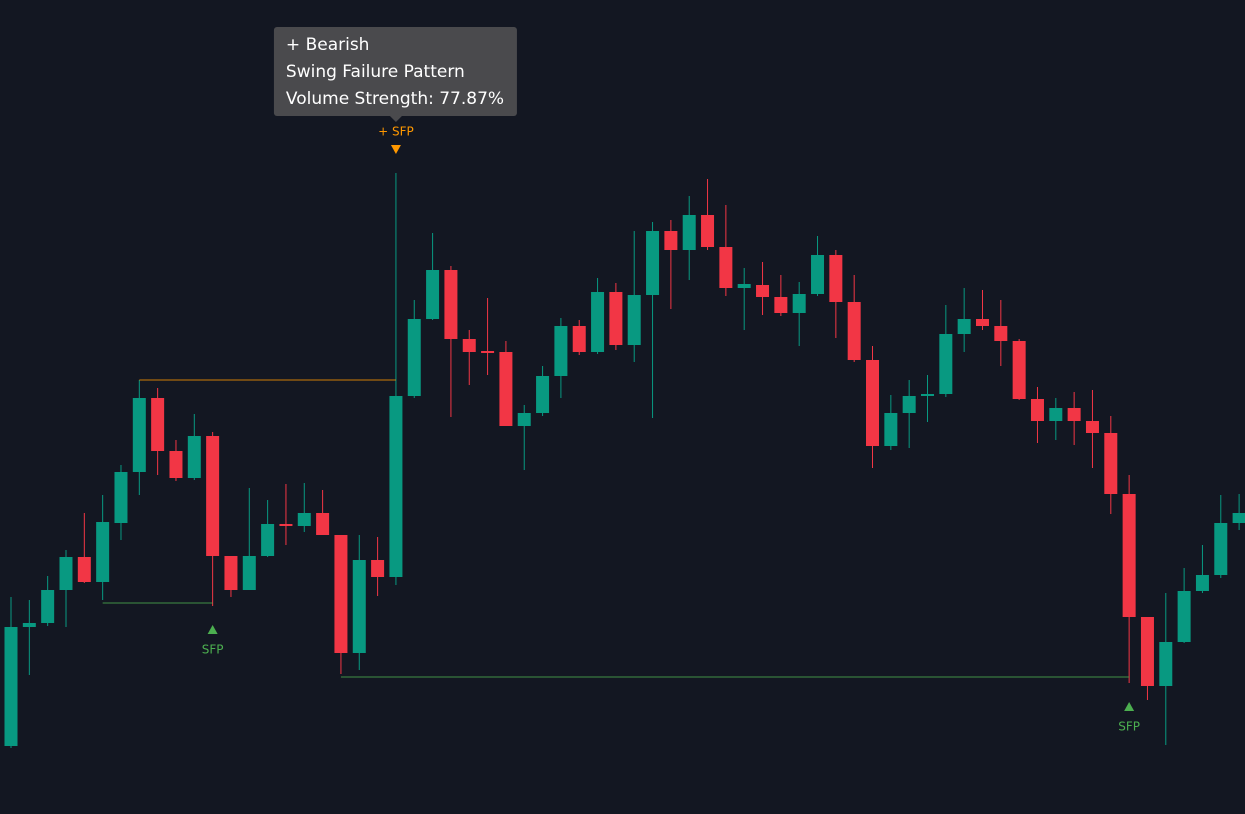  Describe the element at coordinates (396, 132) in the screenshot. I see `sfp-label: + SFP` at that location.